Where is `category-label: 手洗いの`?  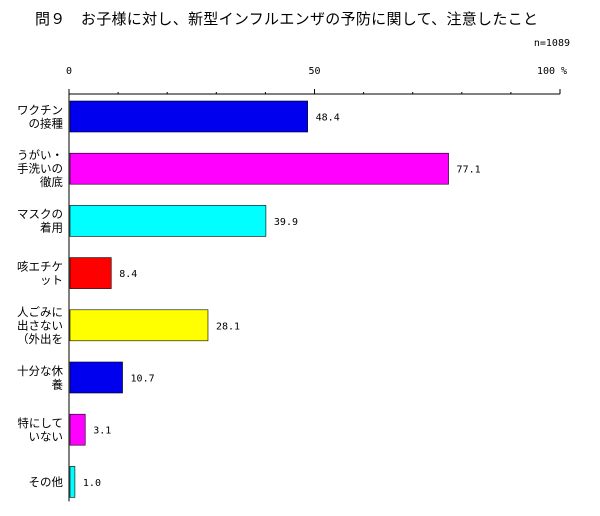
category-label: 手洗いの is located at coordinates (40, 169).